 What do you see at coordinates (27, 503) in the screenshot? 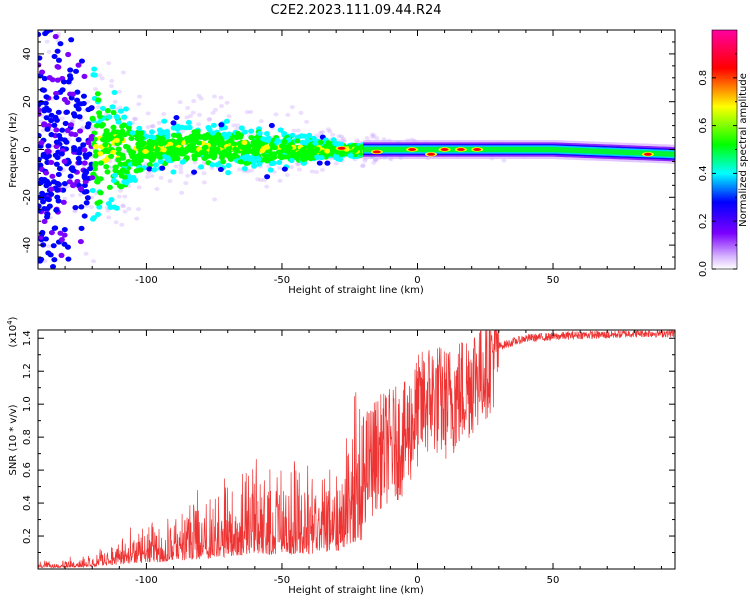
I see `y-tick-label: 0.4` at bounding box center [27, 503].